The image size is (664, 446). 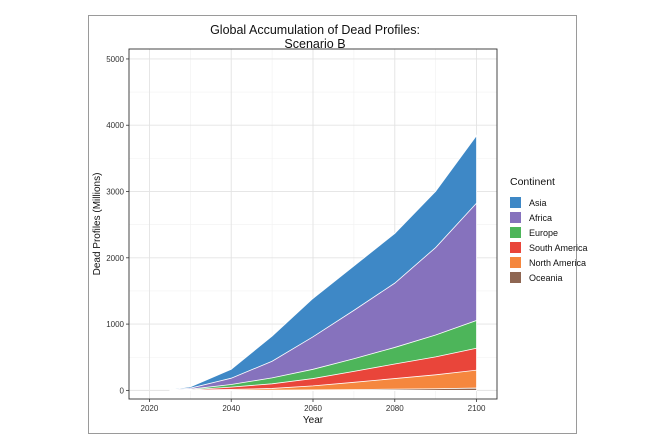 I want to click on legend-item: Europe, so click(x=549, y=232).